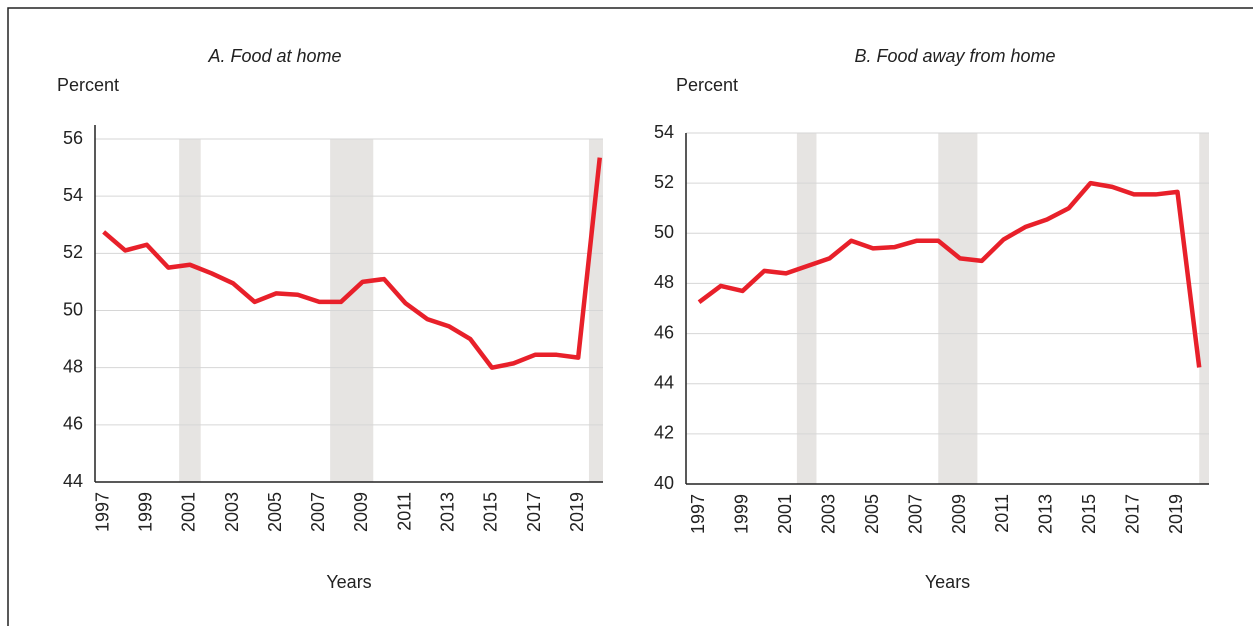  What do you see at coordinates (664, 433) in the screenshot?
I see `y-tick-label: 42` at bounding box center [664, 433].